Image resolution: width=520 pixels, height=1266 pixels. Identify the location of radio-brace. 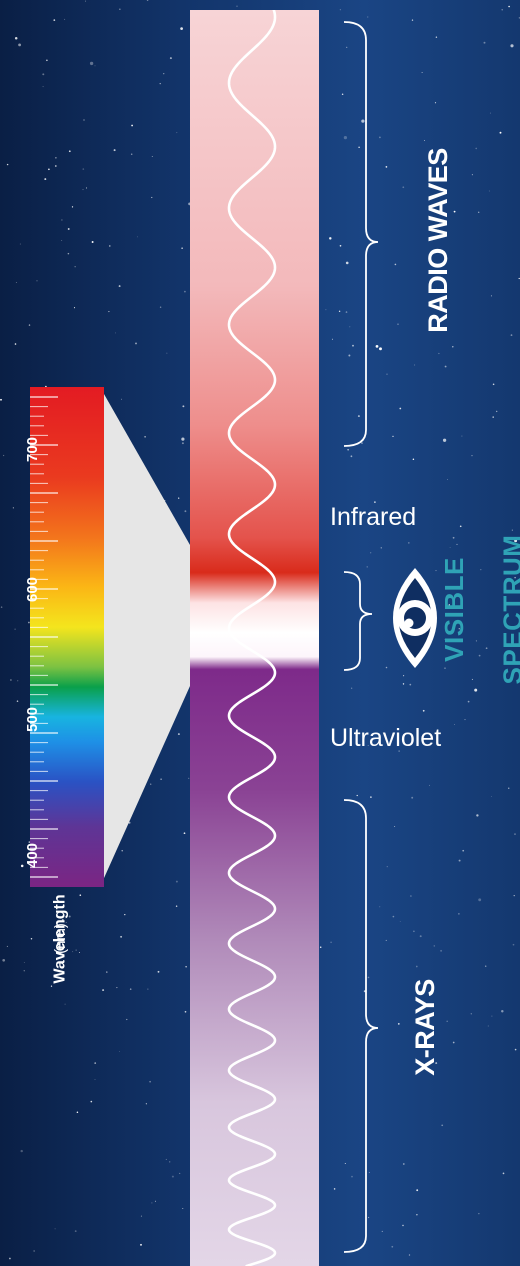
(361, 234).